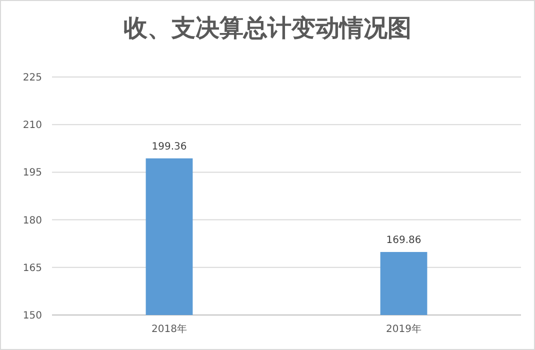 The height and width of the screenshot is (350, 535). Describe the element at coordinates (268, 28) in the screenshot. I see `chart-title: 收、支决算总计变动情况图` at that location.